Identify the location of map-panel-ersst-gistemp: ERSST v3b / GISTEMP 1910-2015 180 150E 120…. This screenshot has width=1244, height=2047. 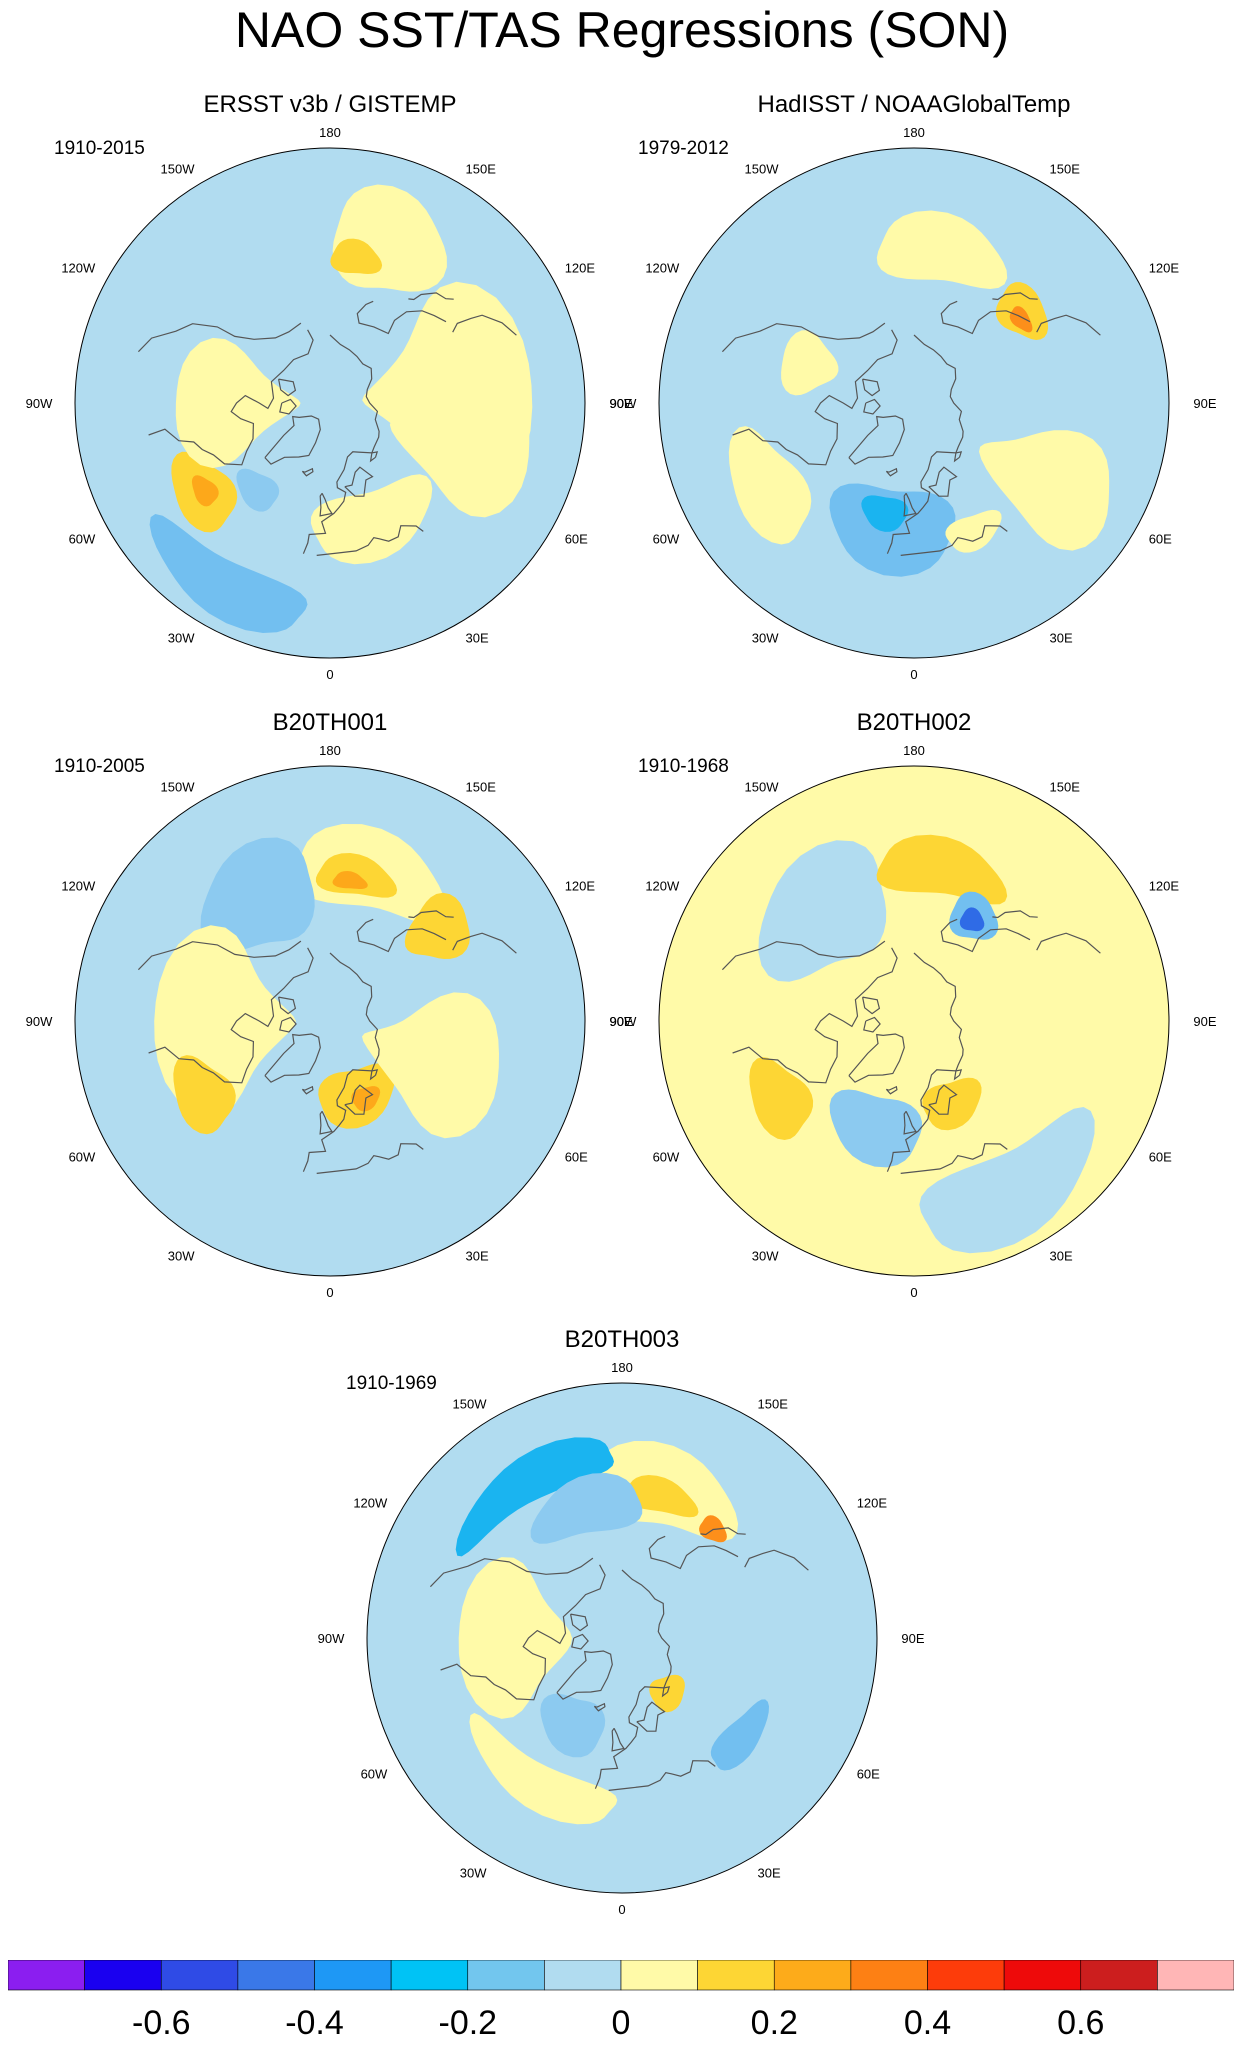
(329, 390).